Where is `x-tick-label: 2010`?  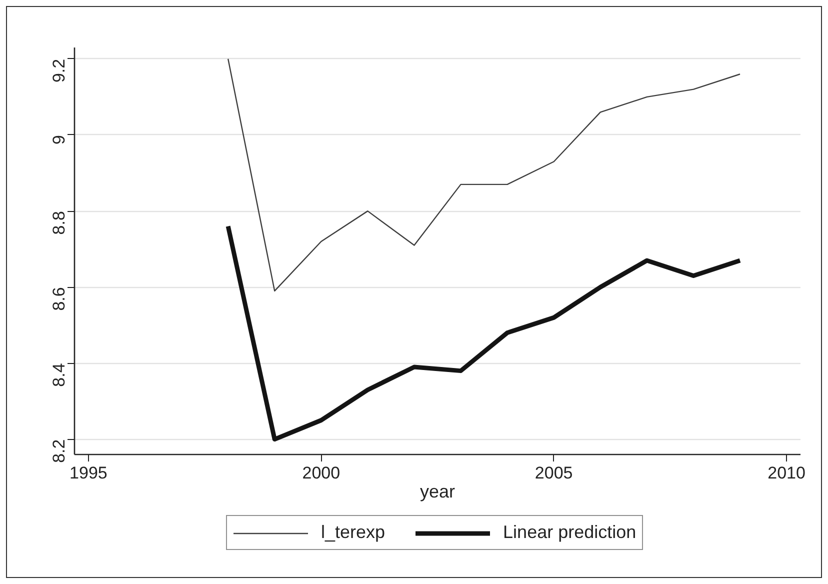
x-tick-label: 2010 is located at coordinates (787, 473).